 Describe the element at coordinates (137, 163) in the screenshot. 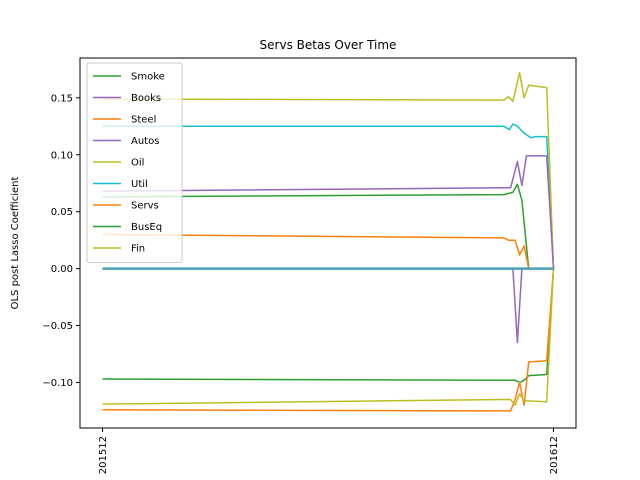

I see `legend-item-label: Oil` at that location.